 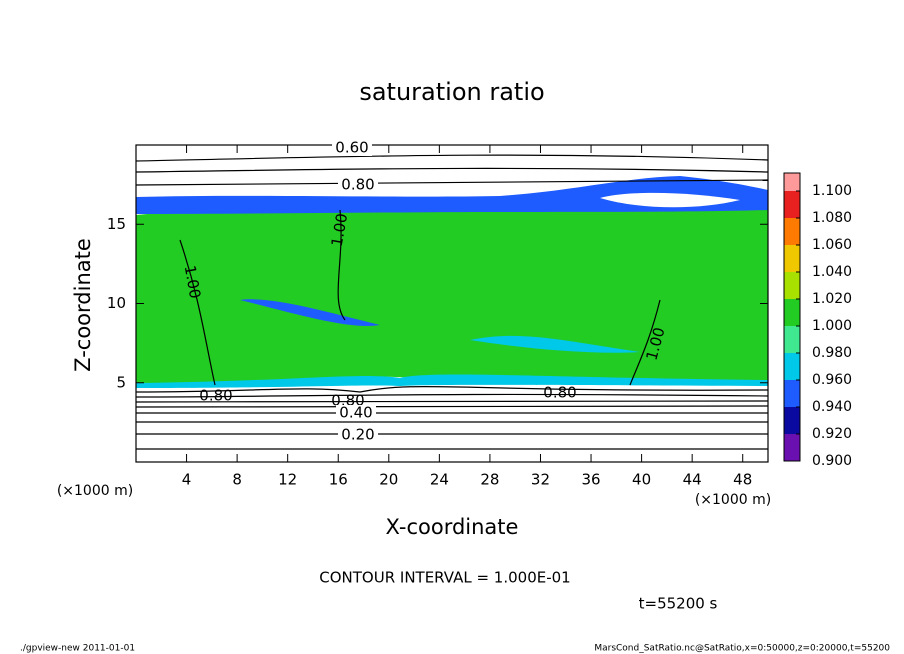 What do you see at coordinates (641, 480) in the screenshot?
I see `x-tick-label: 40` at bounding box center [641, 480].